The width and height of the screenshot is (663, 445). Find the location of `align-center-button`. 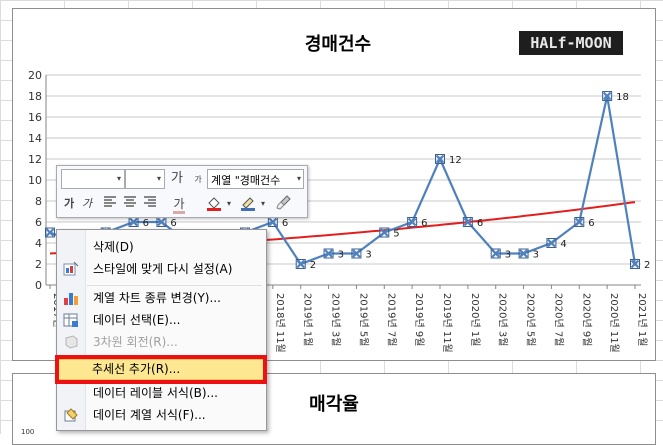

align-center-button is located at coordinates (130, 205).